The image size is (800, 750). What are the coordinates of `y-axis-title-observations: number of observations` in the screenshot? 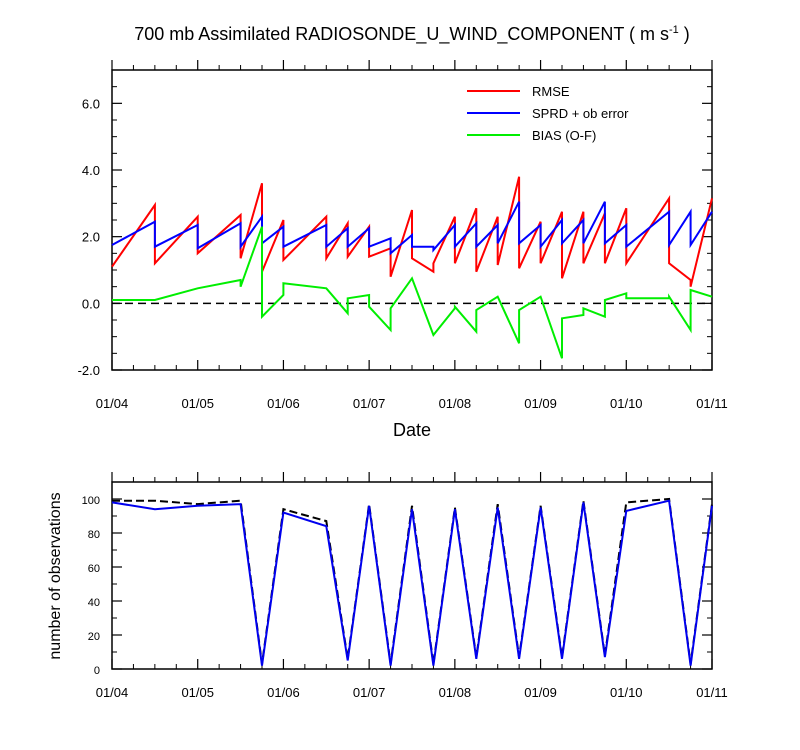 It's located at (55, 575).